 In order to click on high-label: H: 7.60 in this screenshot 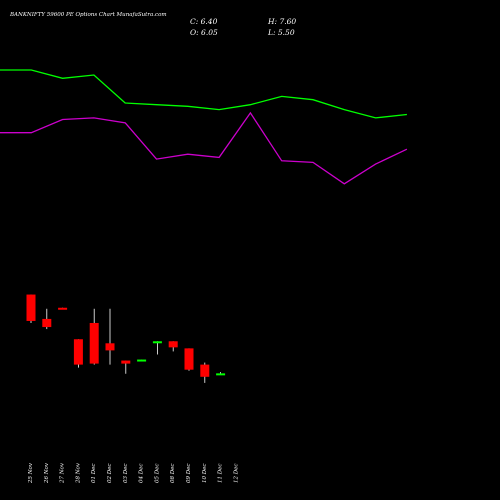, I will do `click(281, 21)`.